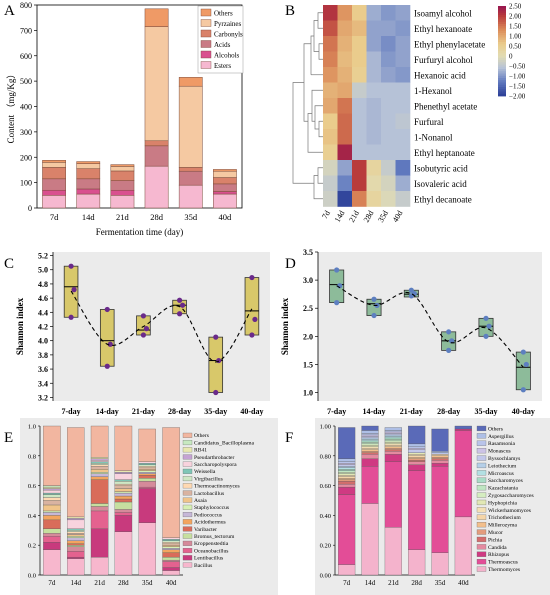 The height and width of the screenshot is (595, 550). I want to click on panel-a-xtick-label: 40d, so click(226, 217).